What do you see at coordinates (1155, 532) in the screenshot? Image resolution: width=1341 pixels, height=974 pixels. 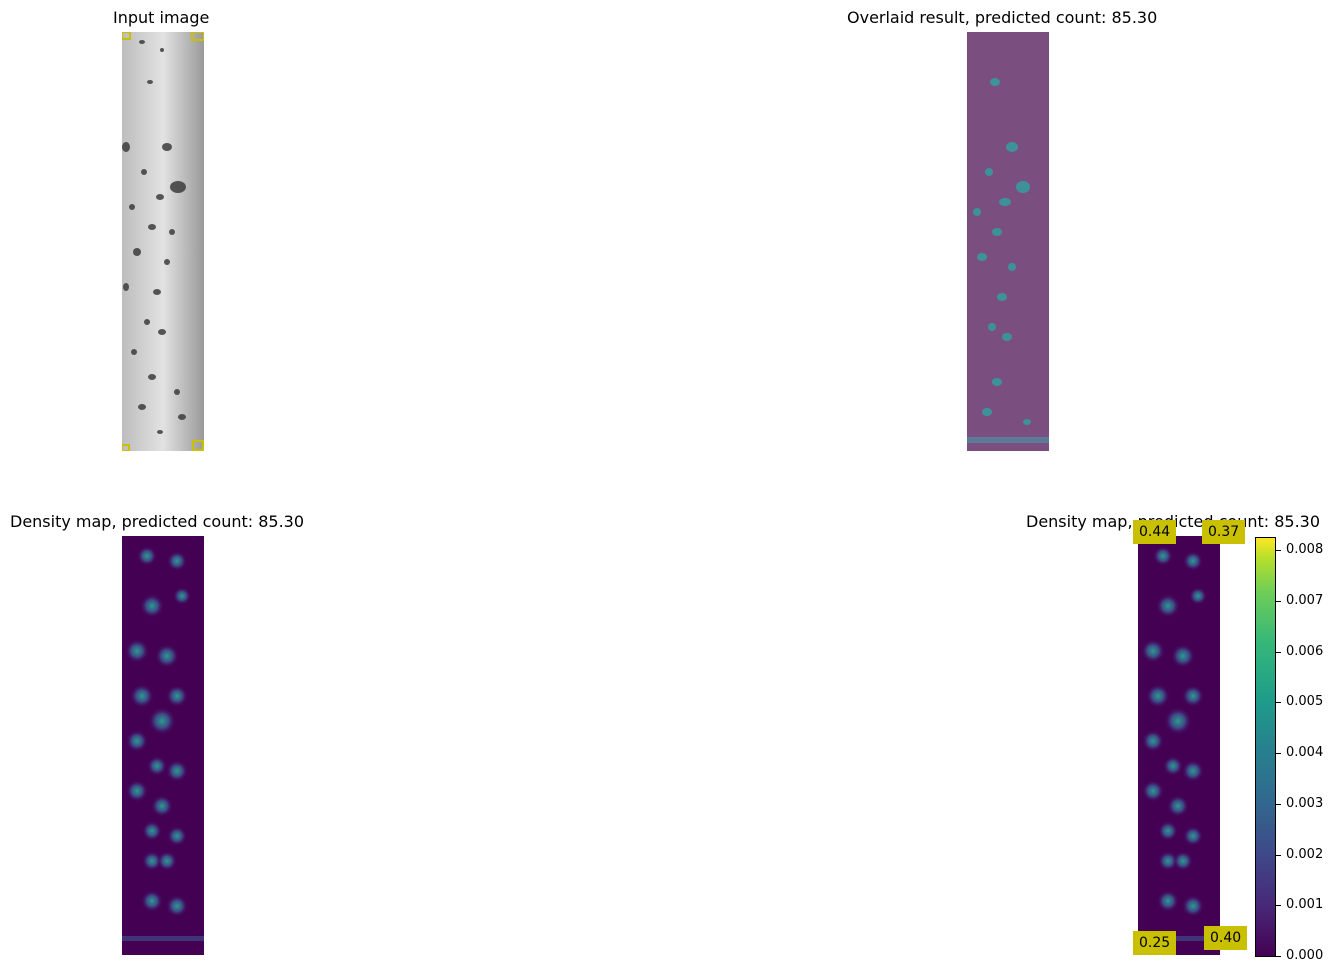 I see `score-label-top-left: 0.44` at bounding box center [1155, 532].